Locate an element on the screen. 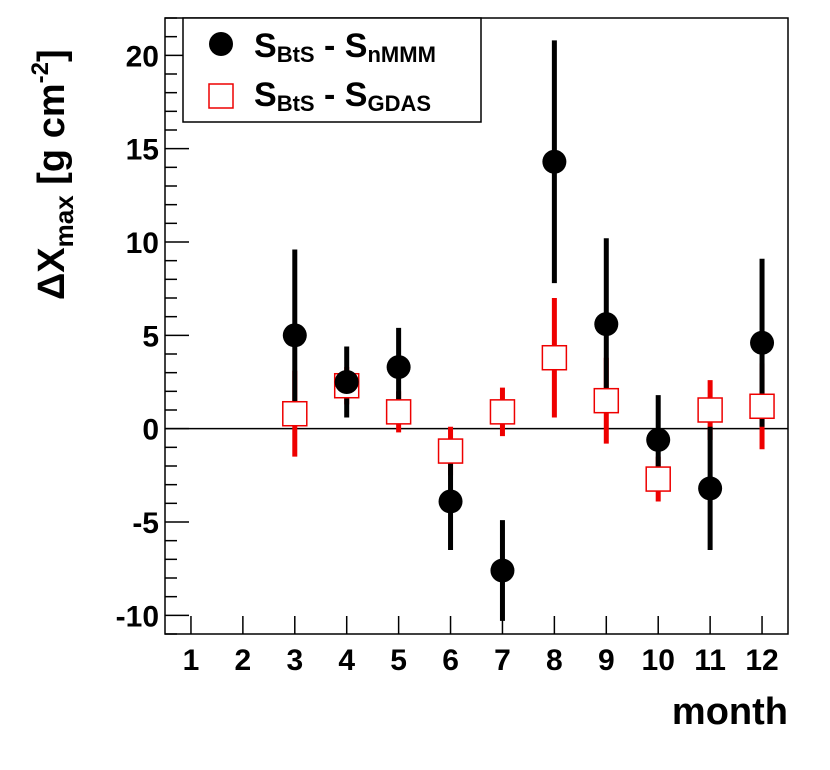  y-tick-label: 10 is located at coordinates (142, 243).